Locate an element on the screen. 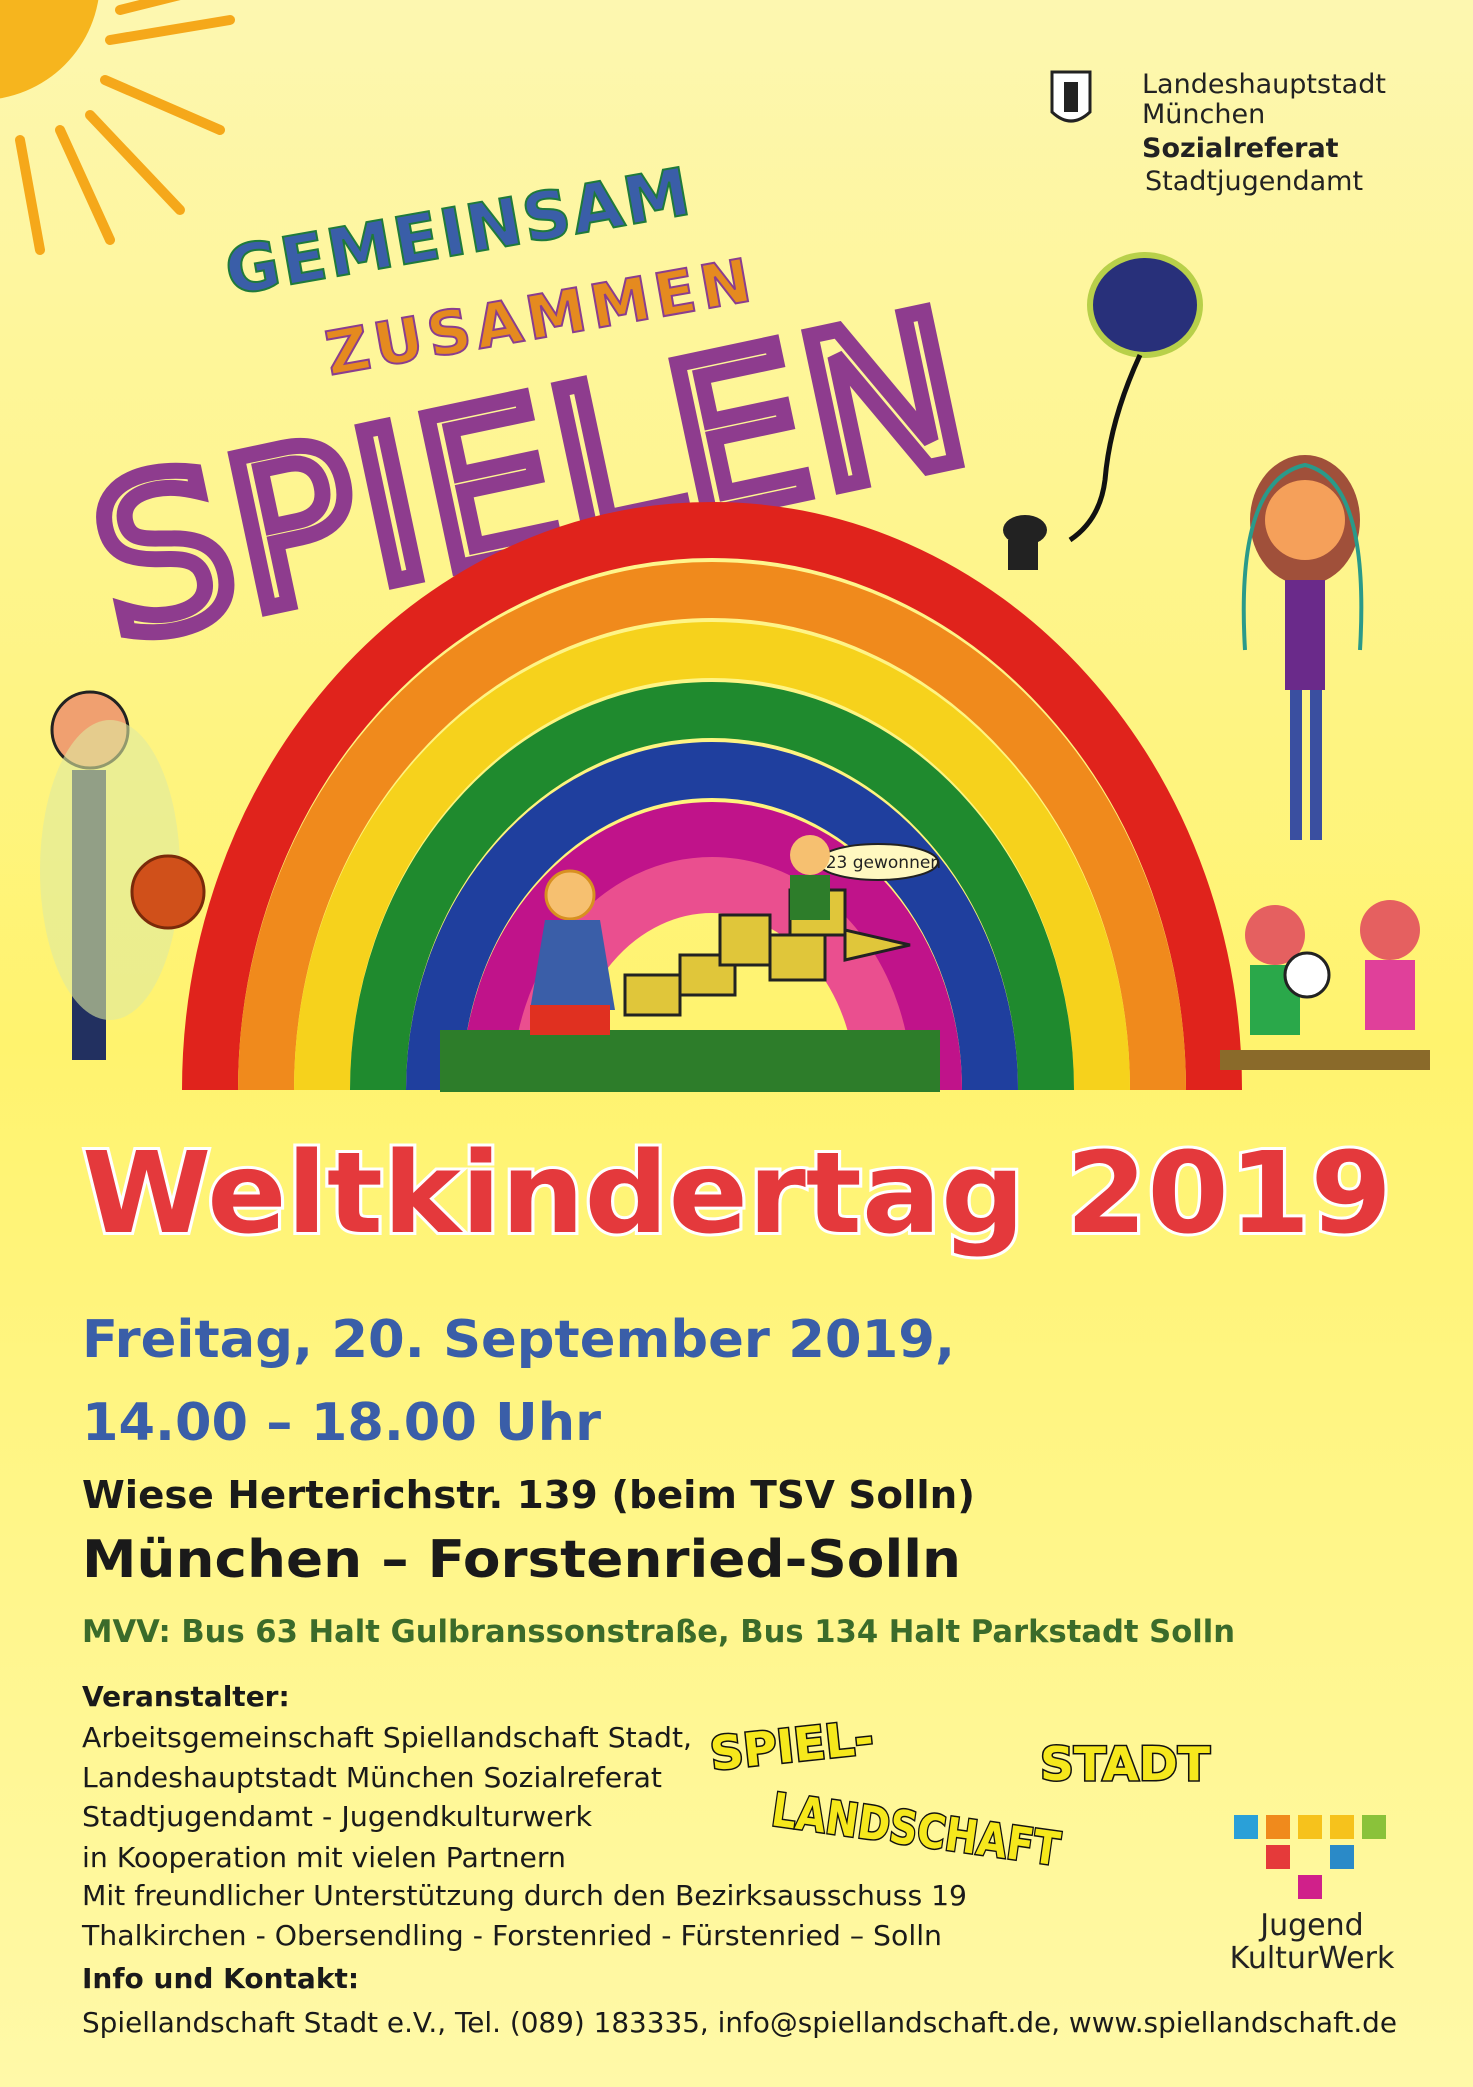  city-logo is located at coordinates (1071, 96).